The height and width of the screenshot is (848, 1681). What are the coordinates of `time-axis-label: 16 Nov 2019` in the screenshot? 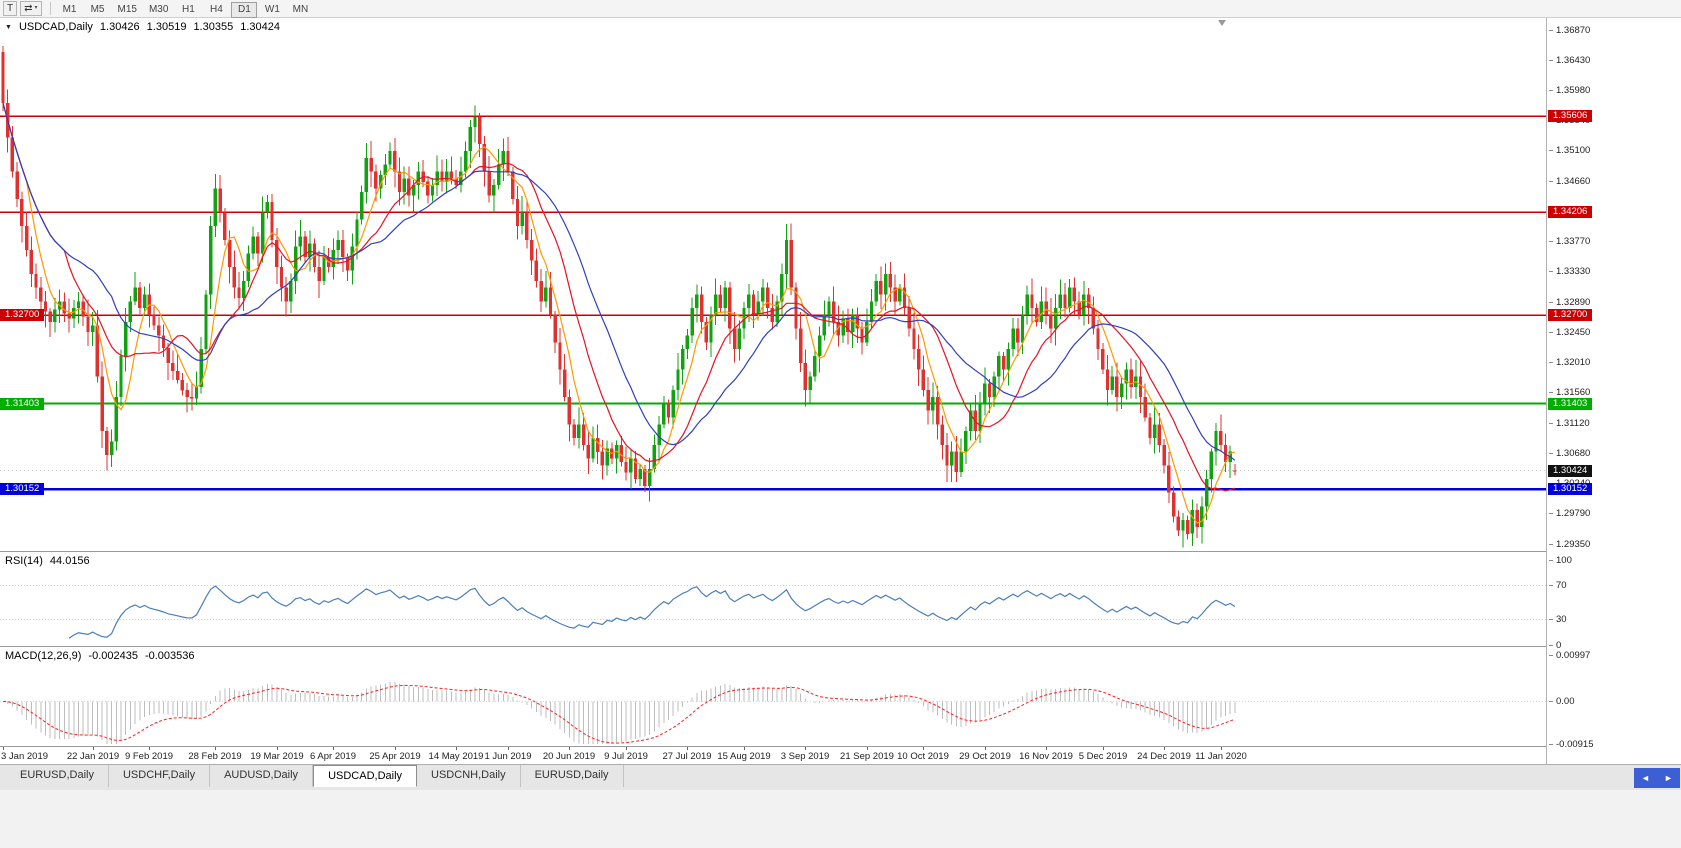 It's located at (1046, 756).